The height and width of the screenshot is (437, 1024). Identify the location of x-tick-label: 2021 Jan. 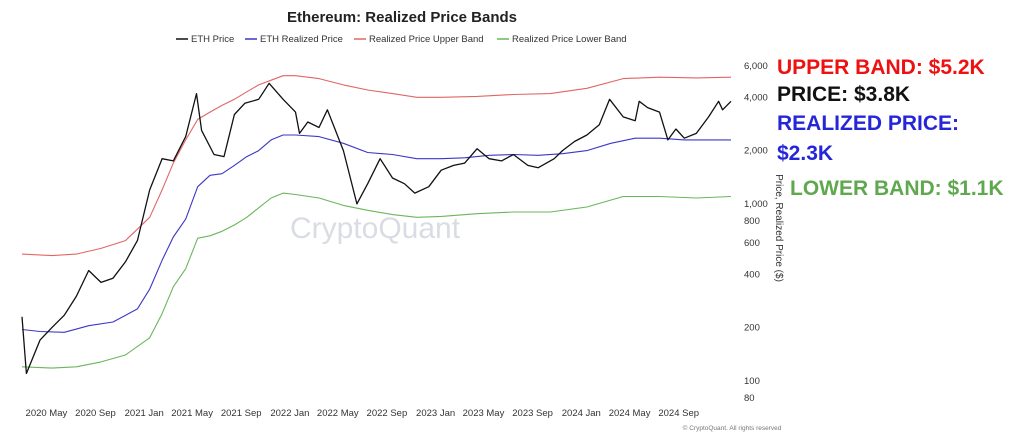
(144, 413).